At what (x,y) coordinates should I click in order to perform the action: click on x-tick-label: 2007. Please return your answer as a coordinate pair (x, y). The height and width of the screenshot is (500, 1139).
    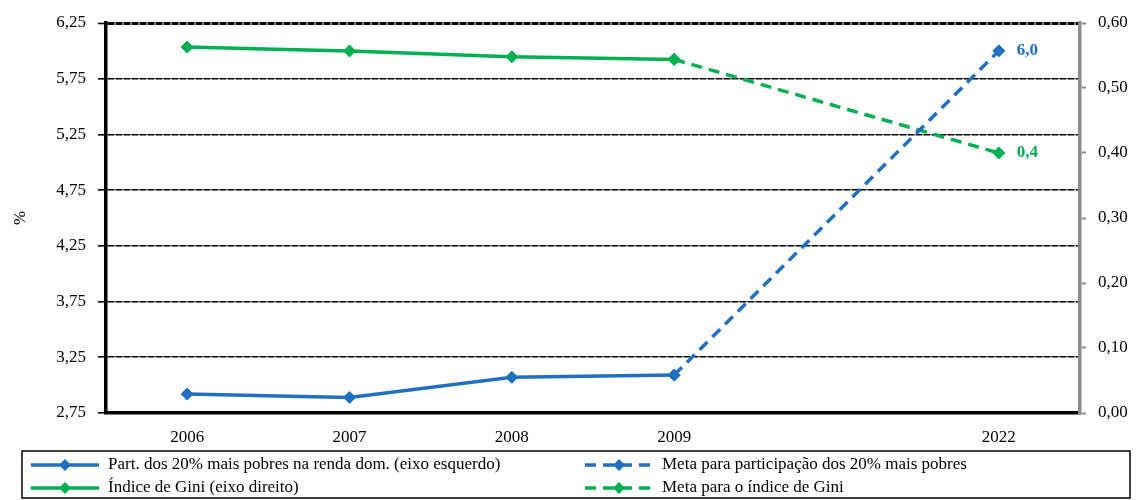
    Looking at the image, I should click on (349, 436).